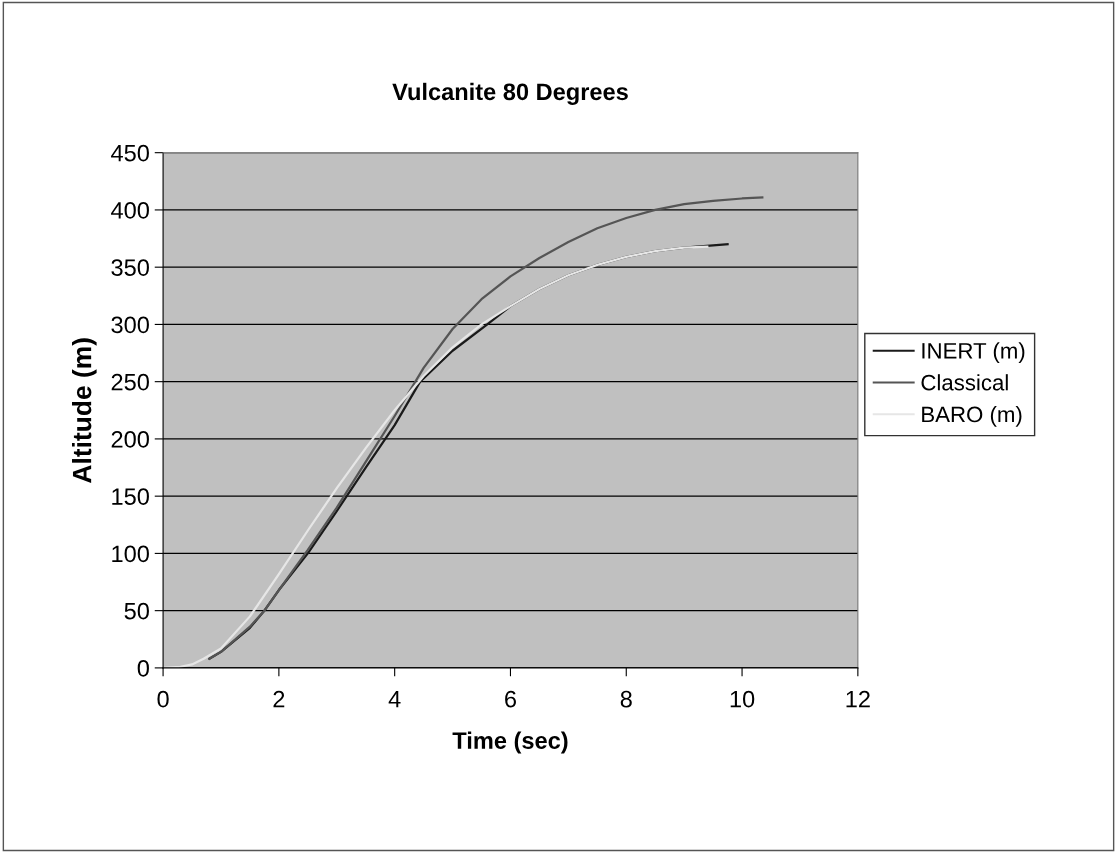  I want to click on x-tick-label: 2, so click(279, 699).